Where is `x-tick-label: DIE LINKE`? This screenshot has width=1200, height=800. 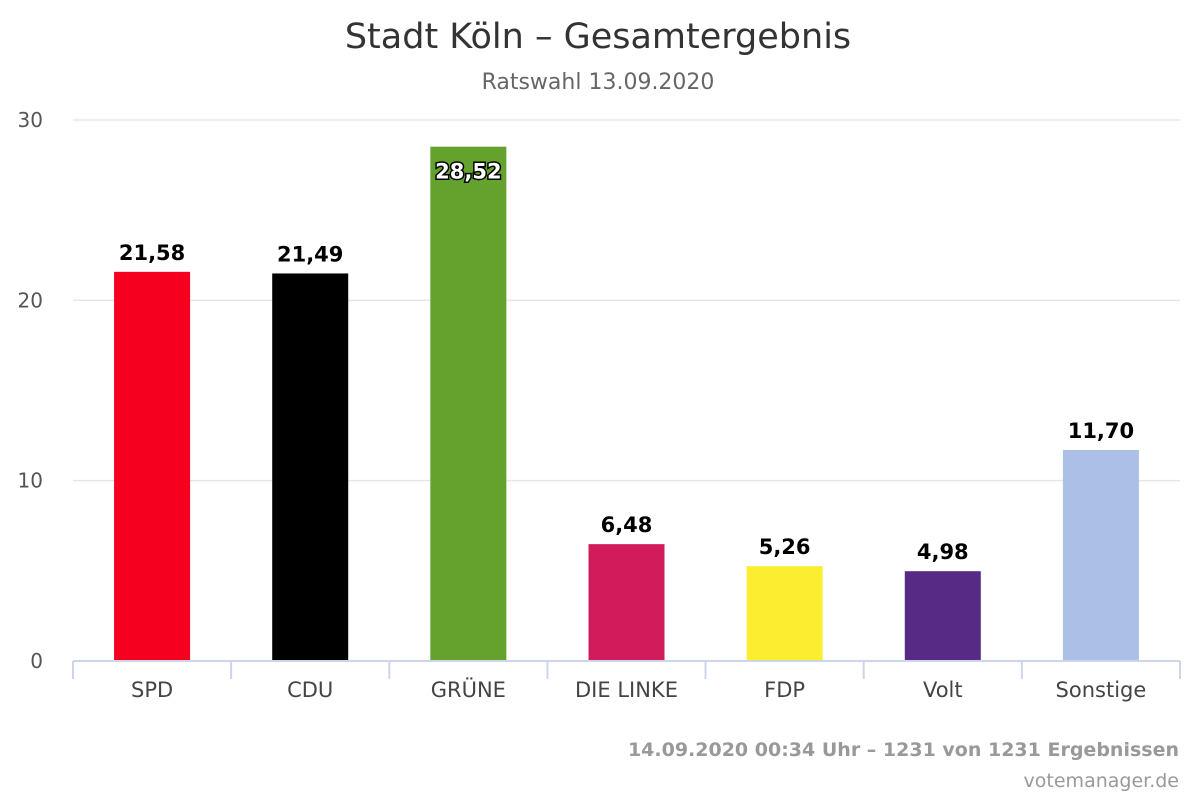 x-tick-label: DIE LINKE is located at coordinates (626, 690).